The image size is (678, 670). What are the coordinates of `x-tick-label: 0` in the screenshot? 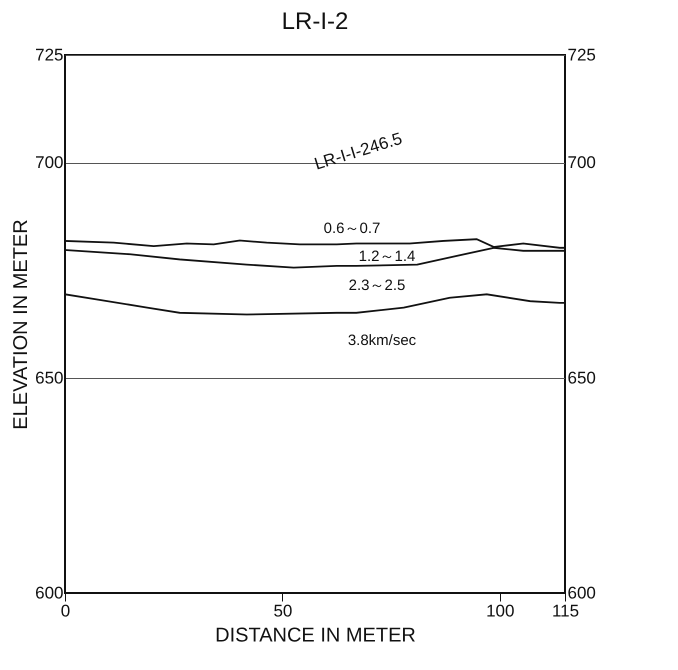 It's located at (65, 611).